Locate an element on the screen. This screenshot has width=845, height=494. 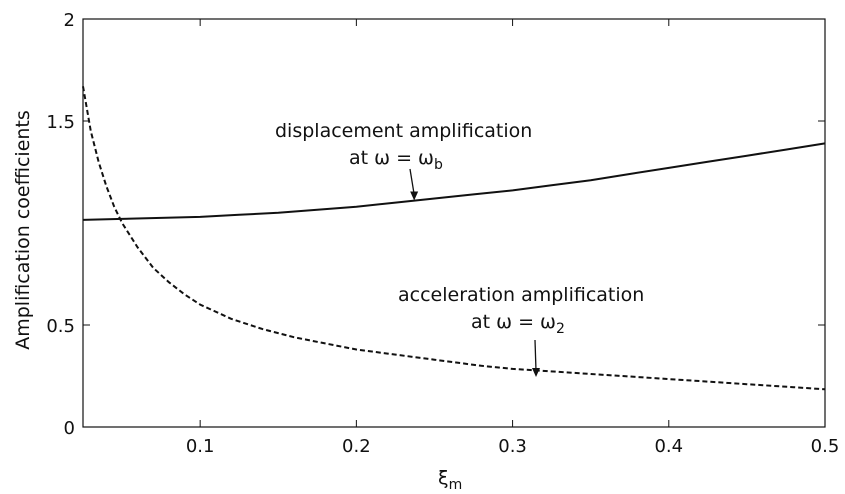
svg-text: at ω = ω2 is located at coordinates (518, 324).